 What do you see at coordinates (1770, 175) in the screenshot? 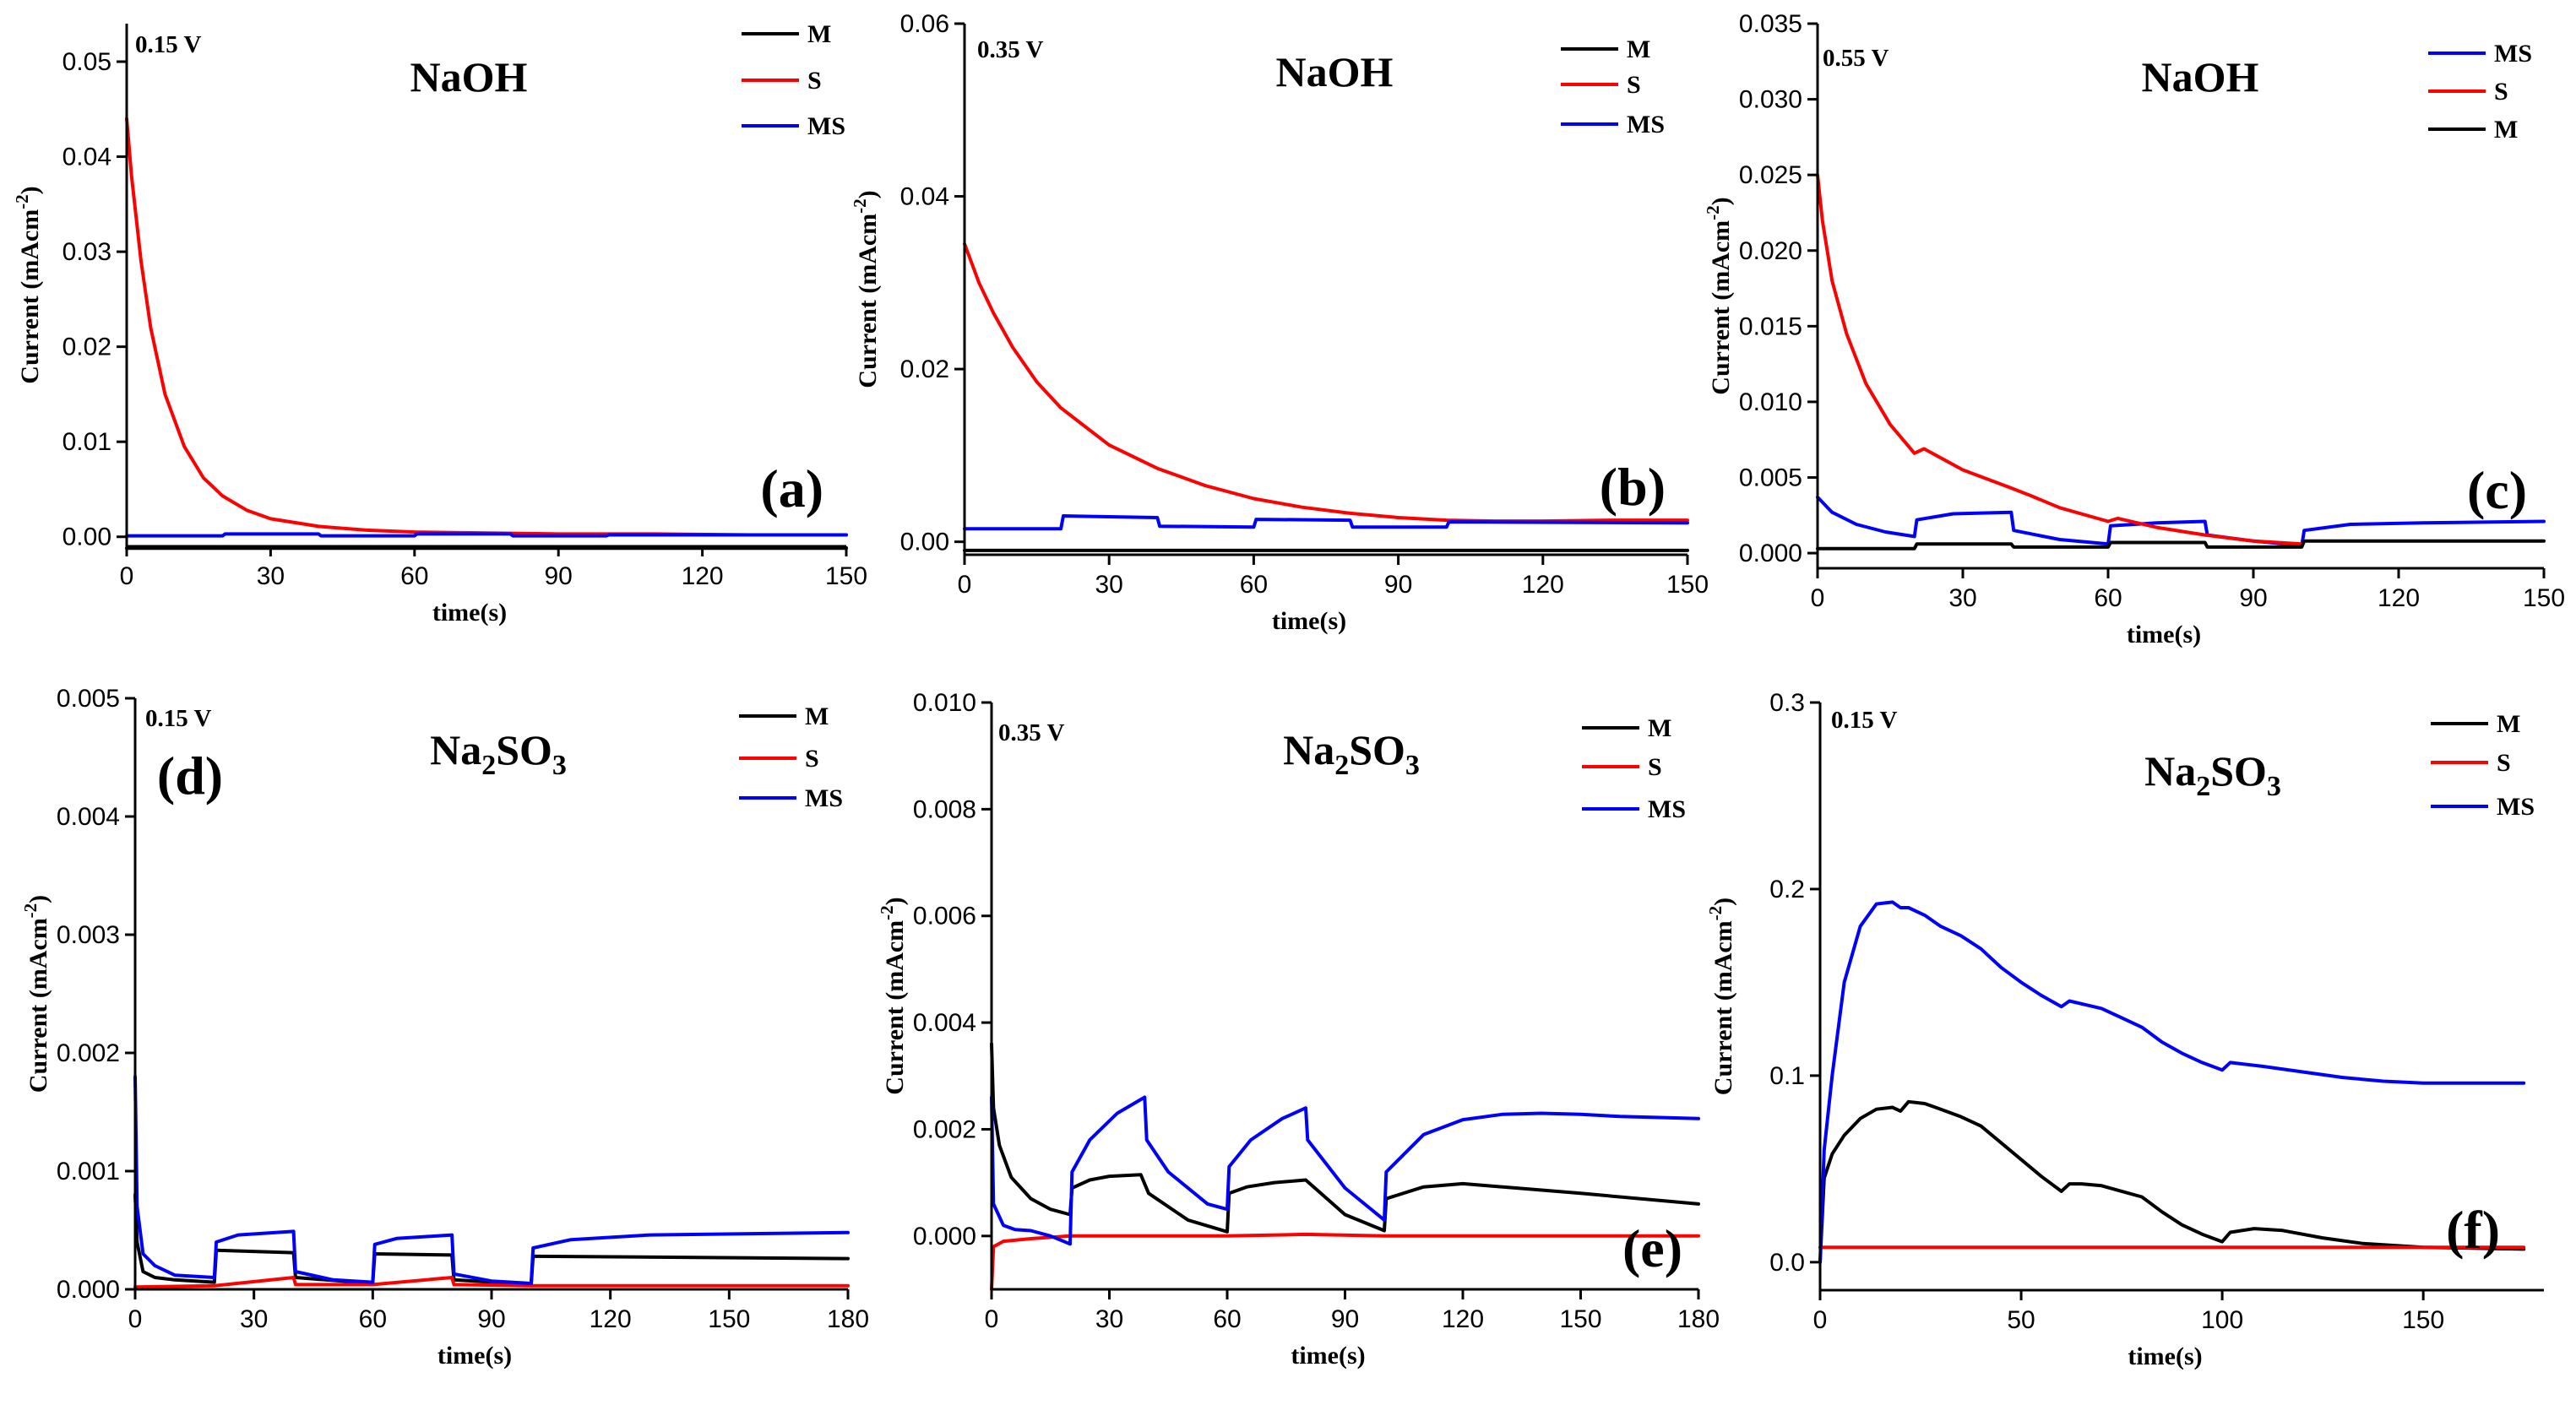
I see `y-tick-label: 0.025` at bounding box center [1770, 175].